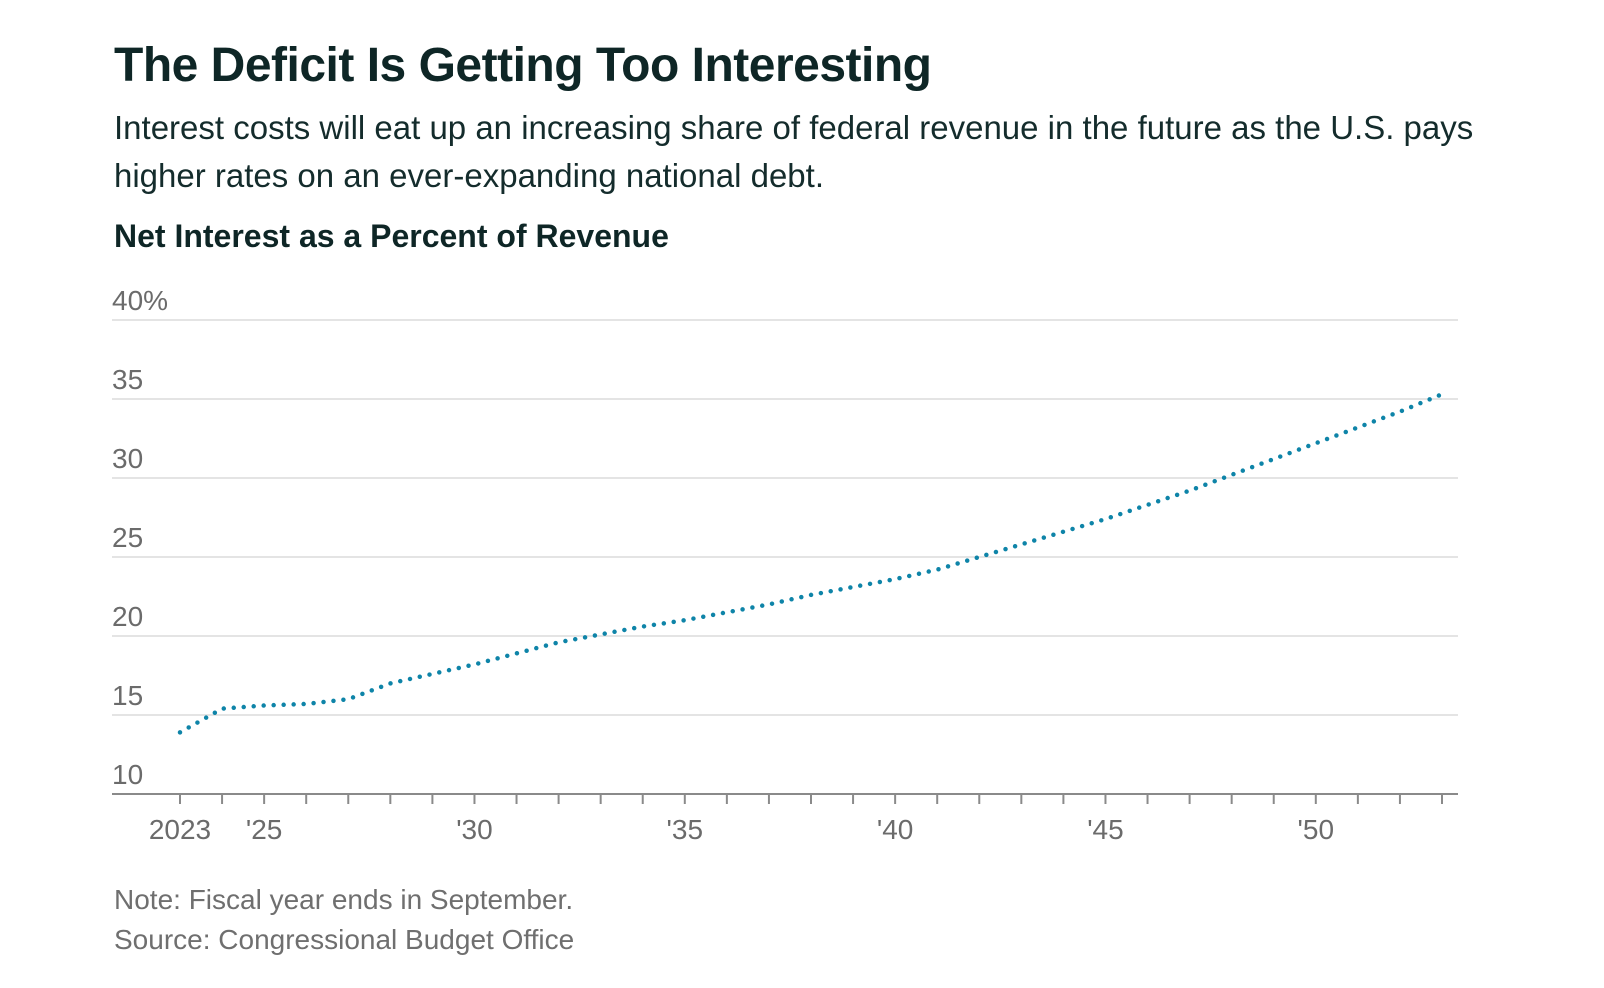 This screenshot has width=1604, height=988. I want to click on x-axis, so click(785, 798).